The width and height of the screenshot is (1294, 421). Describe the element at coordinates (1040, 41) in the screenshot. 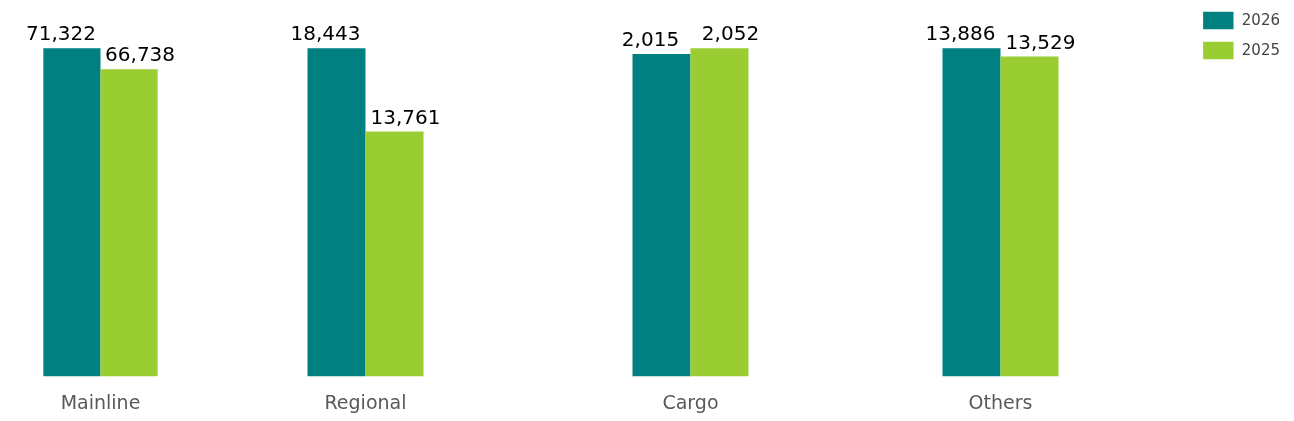

I see `data-label: 13,529` at that location.